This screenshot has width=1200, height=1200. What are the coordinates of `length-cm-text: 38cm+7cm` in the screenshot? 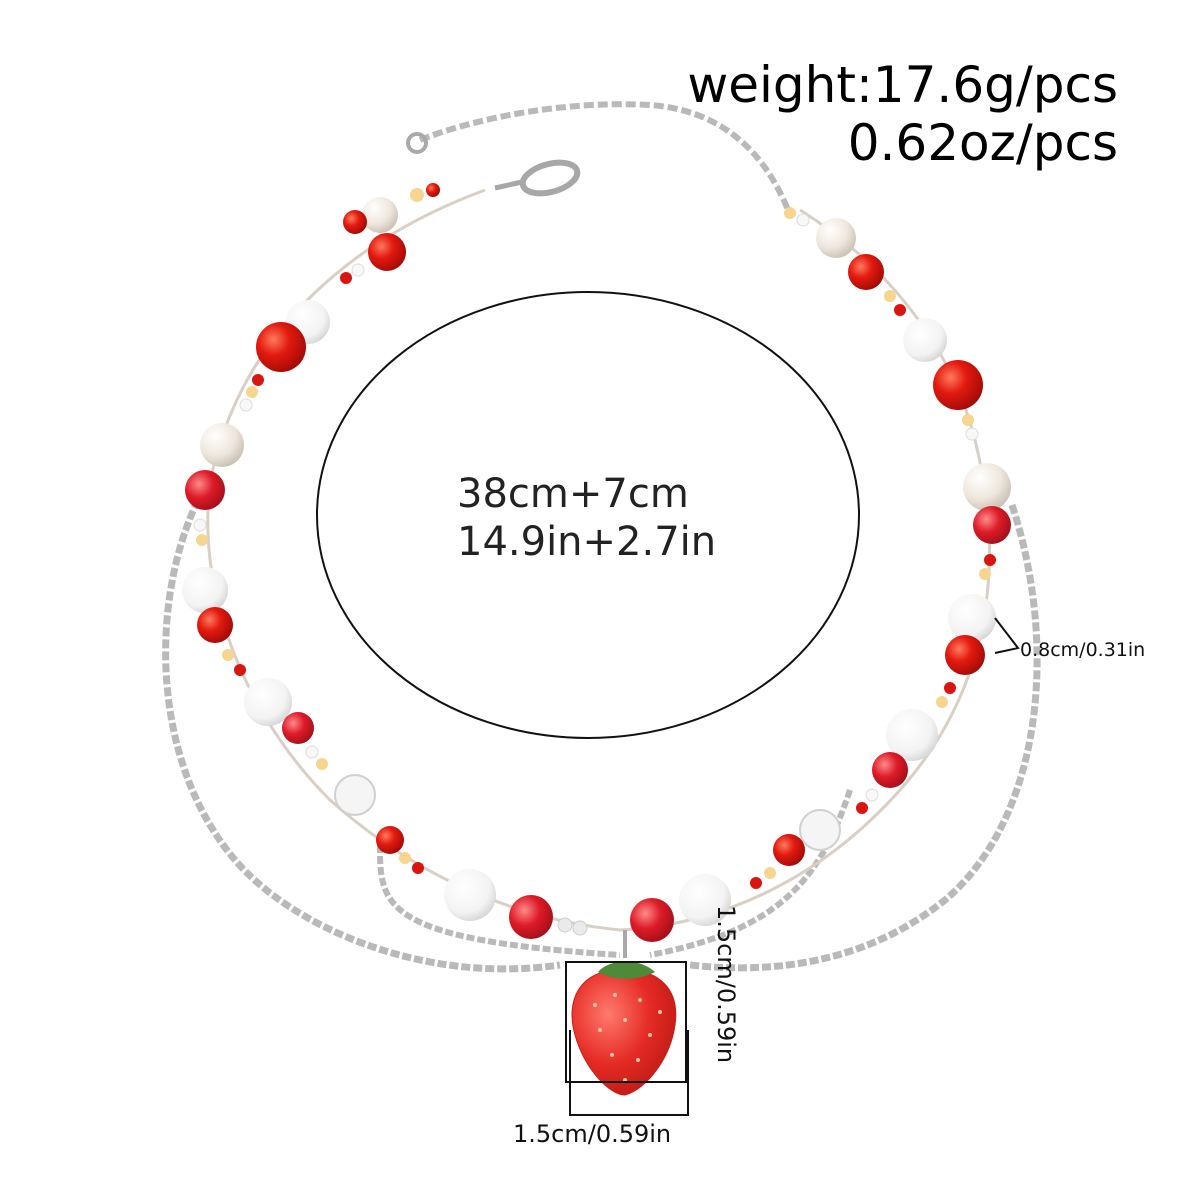 It's located at (573, 494).